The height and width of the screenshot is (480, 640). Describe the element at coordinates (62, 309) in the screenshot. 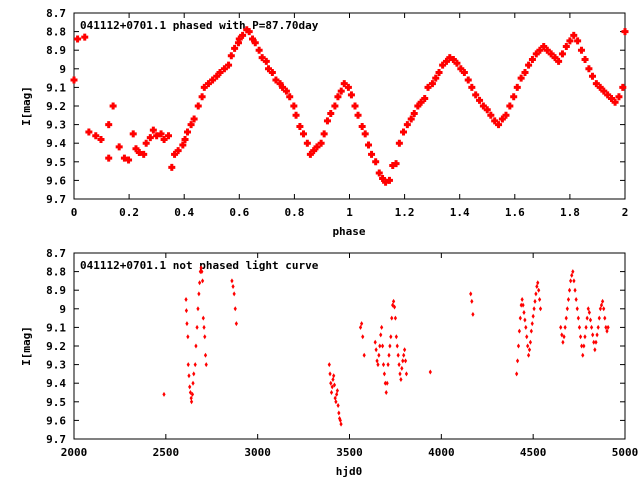

I see `y-tick-label: 9` at that location.